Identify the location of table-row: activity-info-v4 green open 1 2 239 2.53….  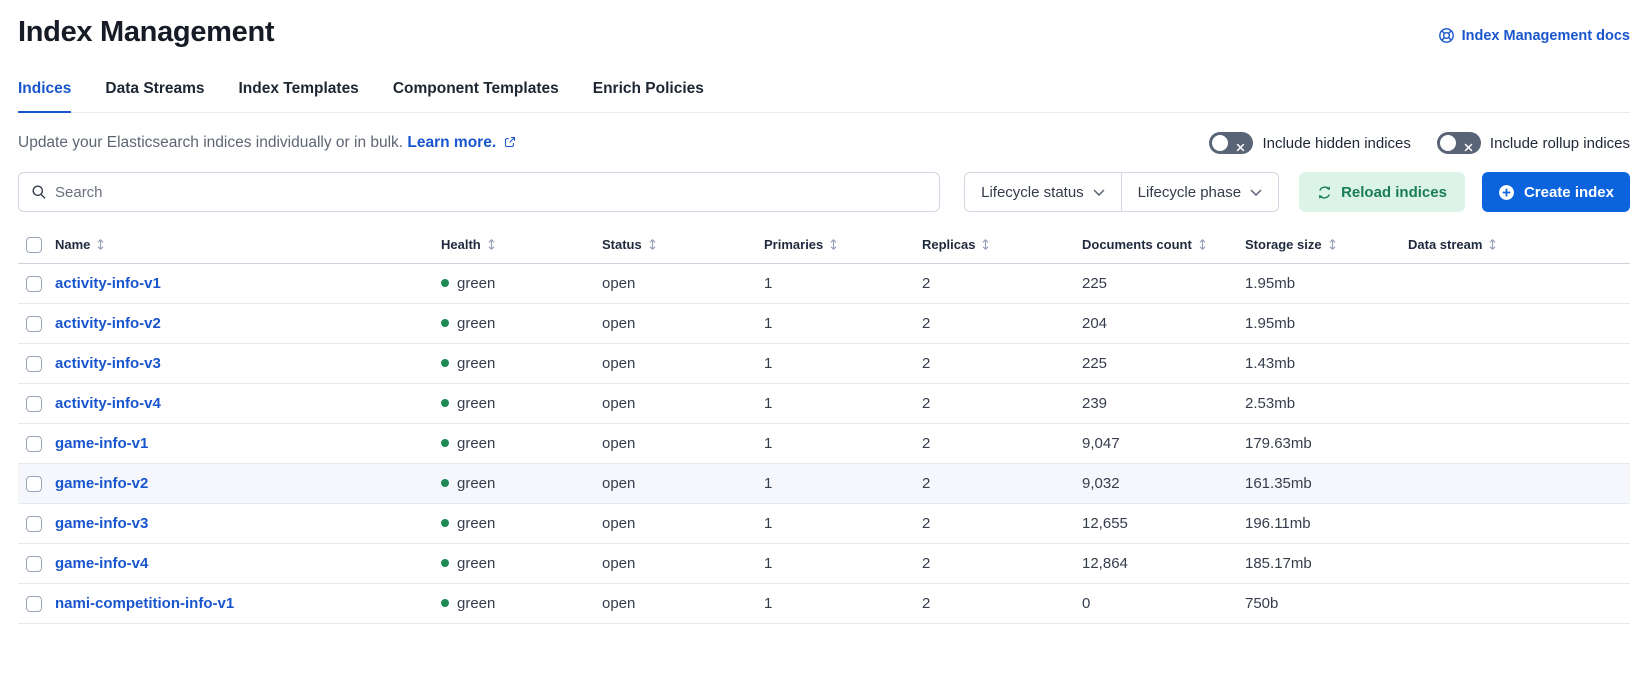
(824, 403).